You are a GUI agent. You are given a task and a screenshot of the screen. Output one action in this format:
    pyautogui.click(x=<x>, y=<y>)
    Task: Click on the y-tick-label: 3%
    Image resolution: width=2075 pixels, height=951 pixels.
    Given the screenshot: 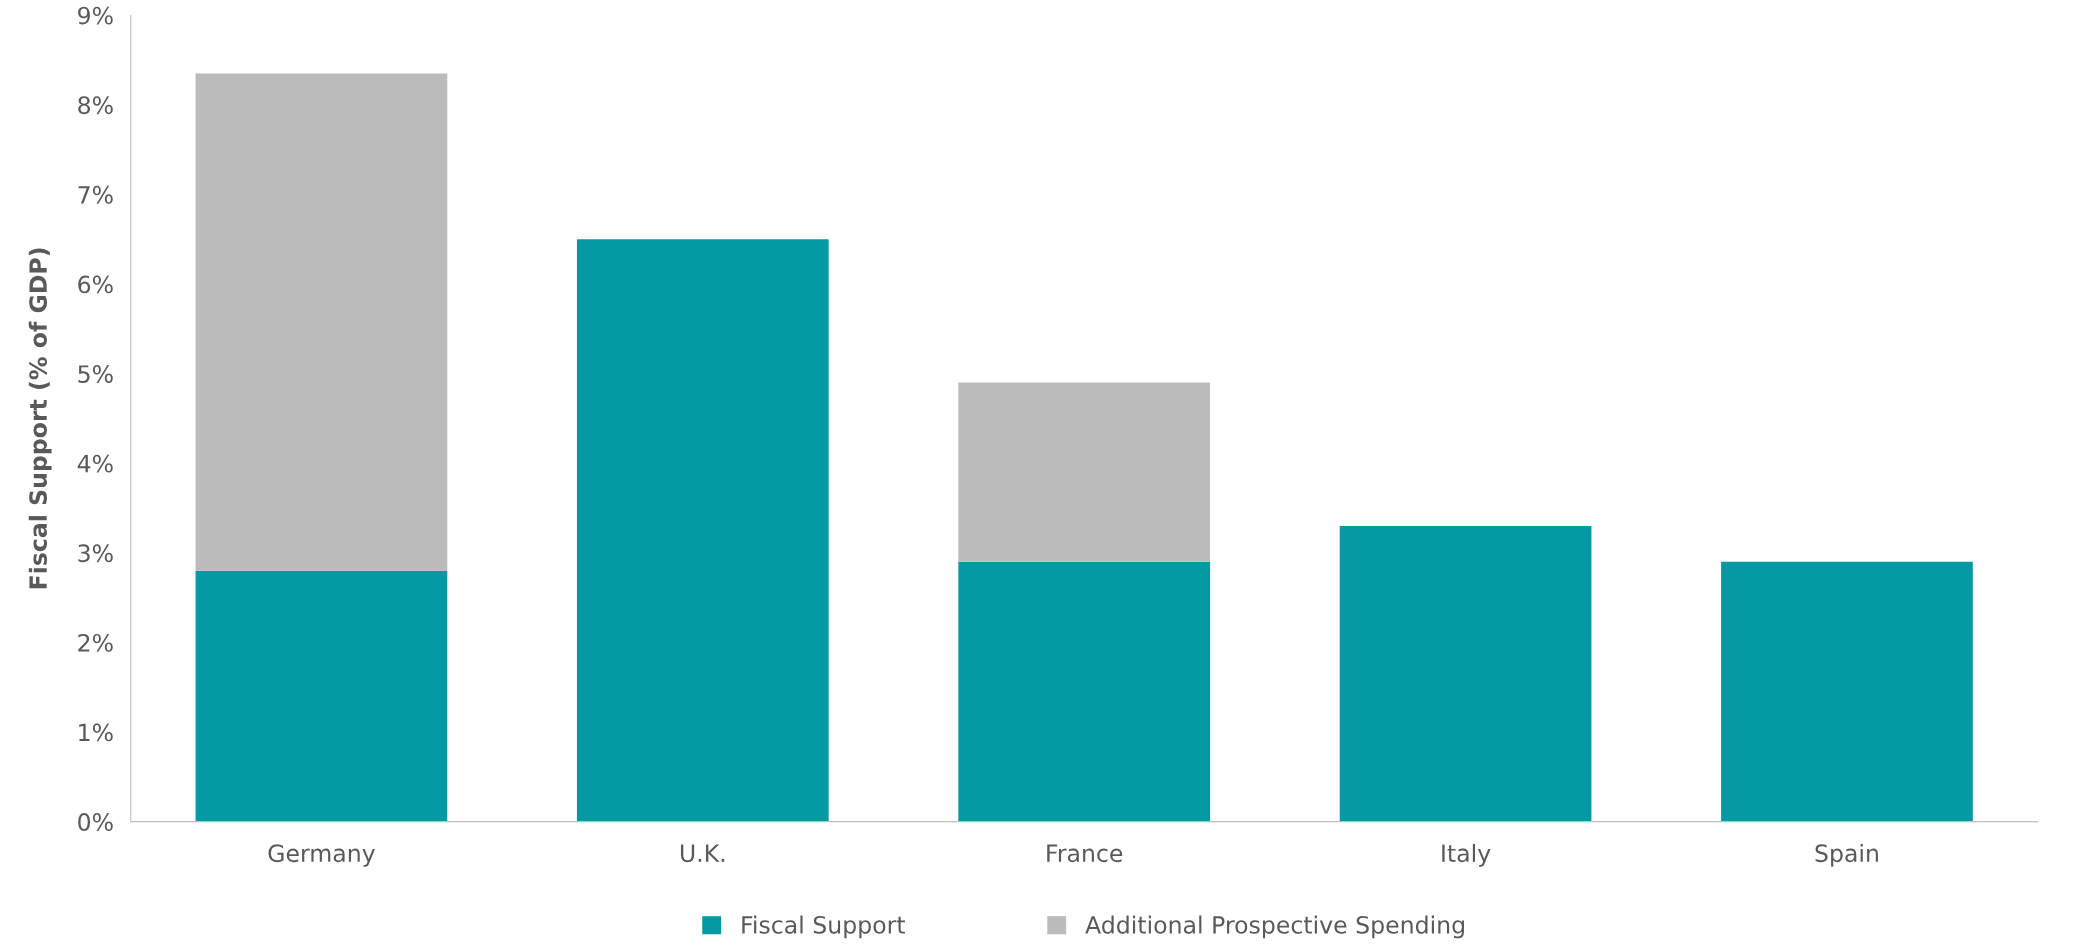 What is the action you would take?
    pyautogui.click(x=95, y=553)
    